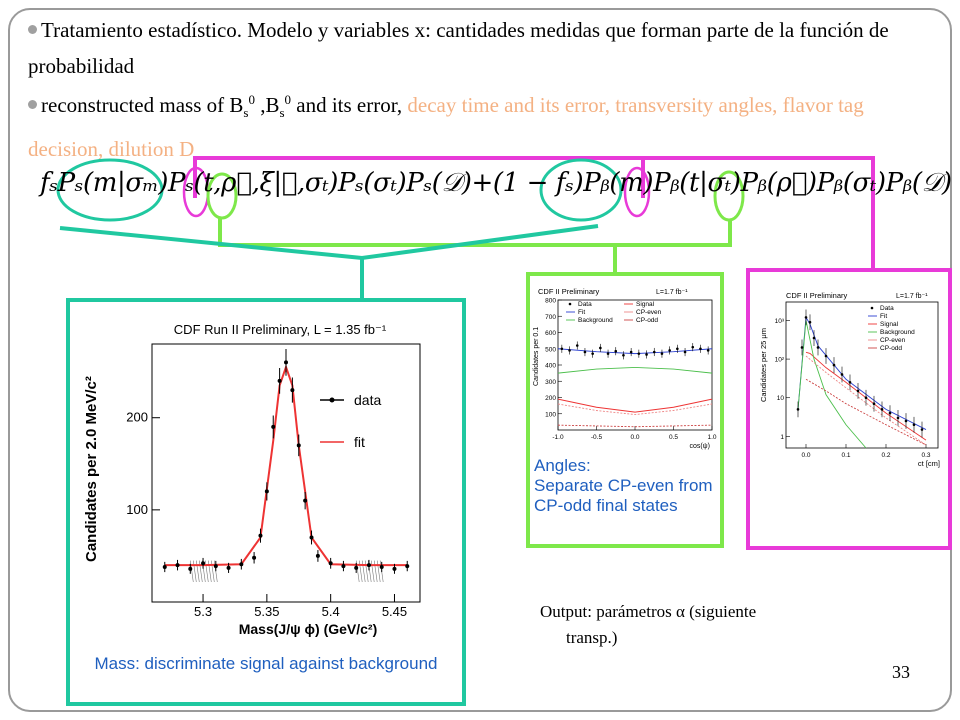  I want to click on page-number: 33, so click(901, 672).